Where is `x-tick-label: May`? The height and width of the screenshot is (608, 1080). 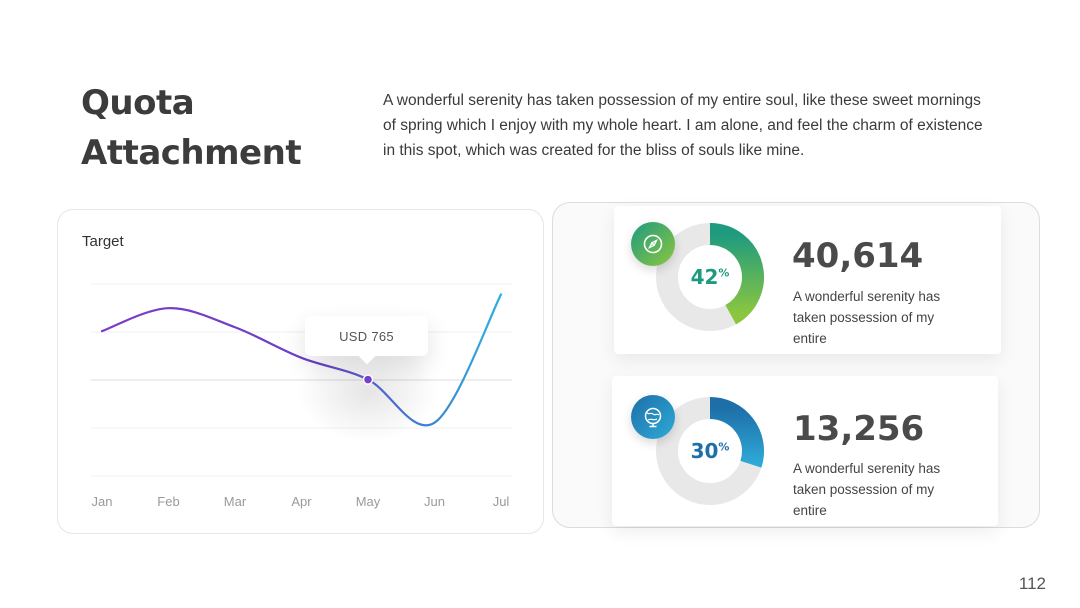 x-tick-label: May is located at coordinates (368, 501).